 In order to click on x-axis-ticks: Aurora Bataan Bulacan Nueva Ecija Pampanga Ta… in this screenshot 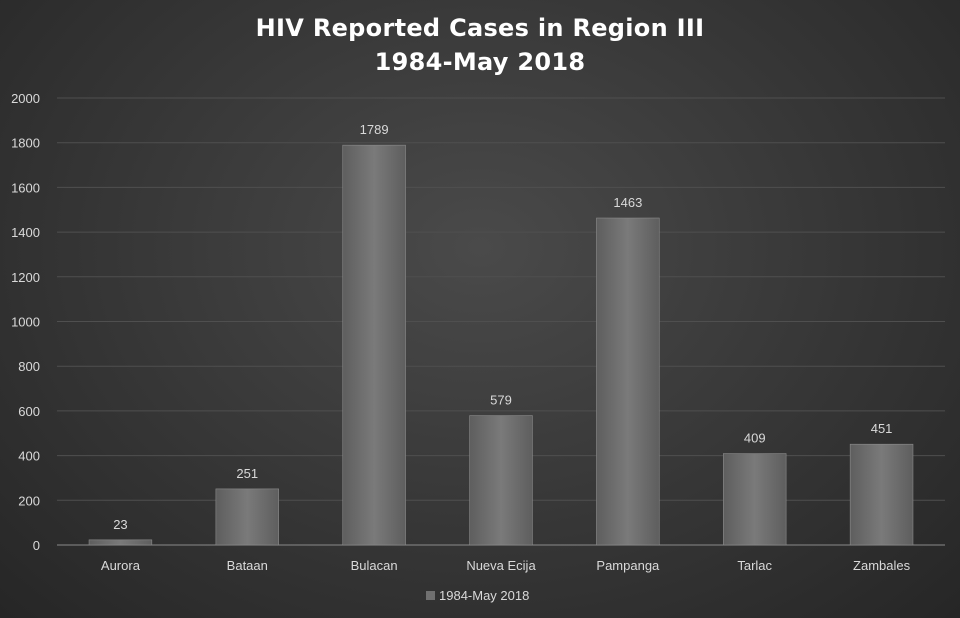, I will do `click(506, 565)`.